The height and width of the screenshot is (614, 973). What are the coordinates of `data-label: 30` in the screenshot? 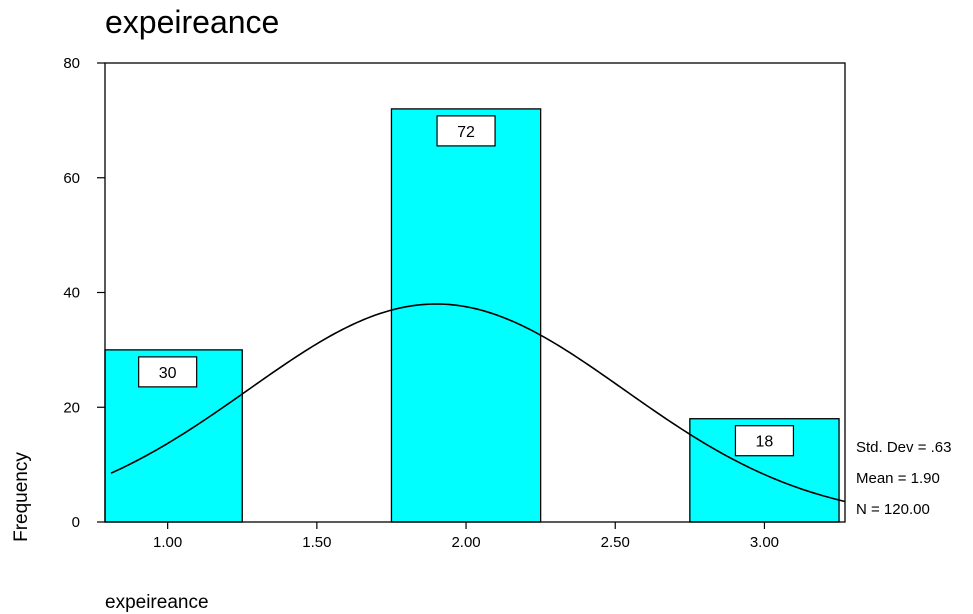 It's located at (168, 373).